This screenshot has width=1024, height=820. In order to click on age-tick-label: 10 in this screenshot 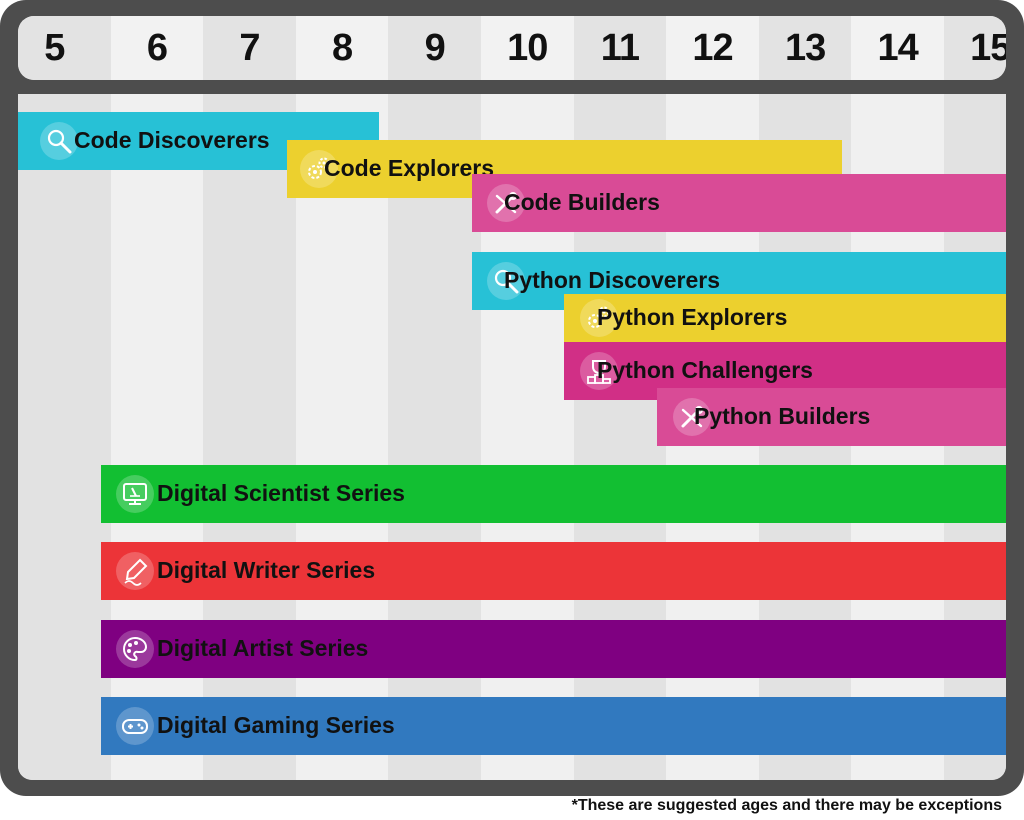, I will do `click(527, 48)`.